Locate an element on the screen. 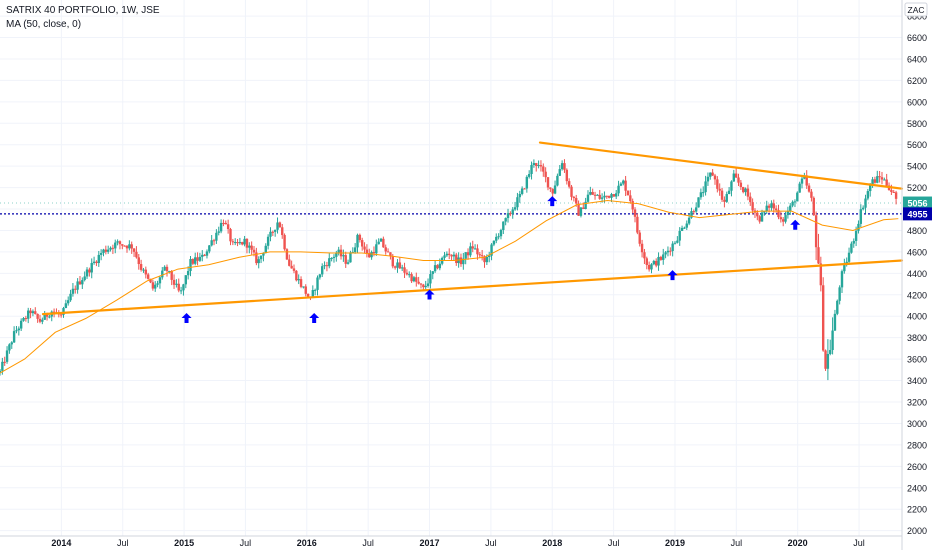 The width and height of the screenshot is (932, 550). last-price-badge is located at coordinates (917, 203).